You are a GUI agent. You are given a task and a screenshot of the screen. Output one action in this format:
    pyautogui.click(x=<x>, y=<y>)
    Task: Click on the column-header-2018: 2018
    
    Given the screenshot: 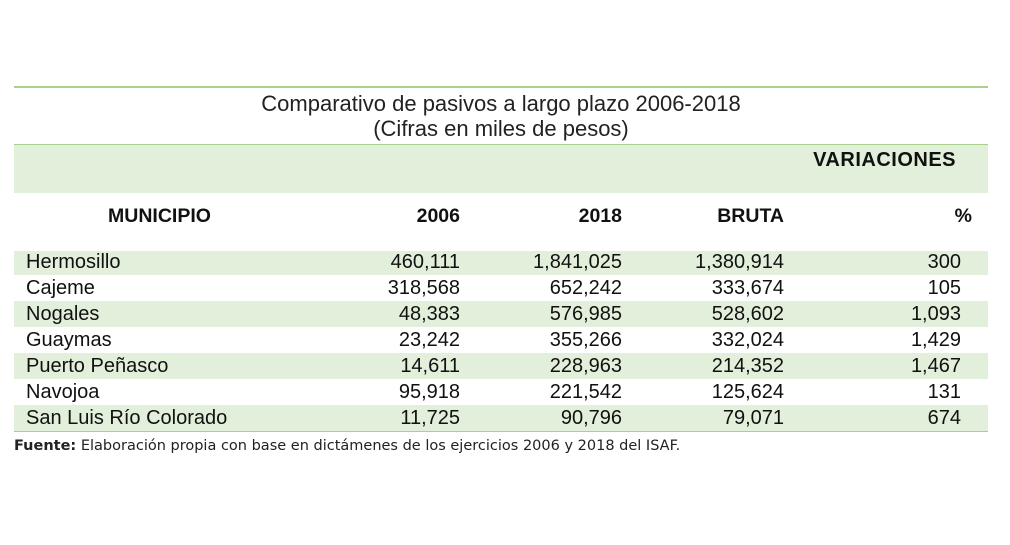 What is the action you would take?
    pyautogui.click(x=600, y=216)
    